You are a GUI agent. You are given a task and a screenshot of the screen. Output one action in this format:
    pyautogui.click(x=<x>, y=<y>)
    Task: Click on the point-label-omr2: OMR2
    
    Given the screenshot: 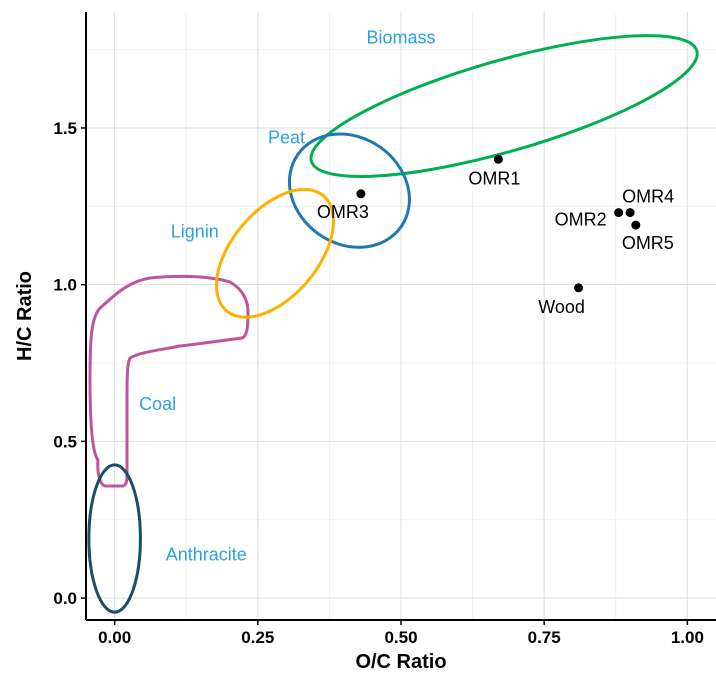 What is the action you would take?
    pyautogui.click(x=581, y=220)
    